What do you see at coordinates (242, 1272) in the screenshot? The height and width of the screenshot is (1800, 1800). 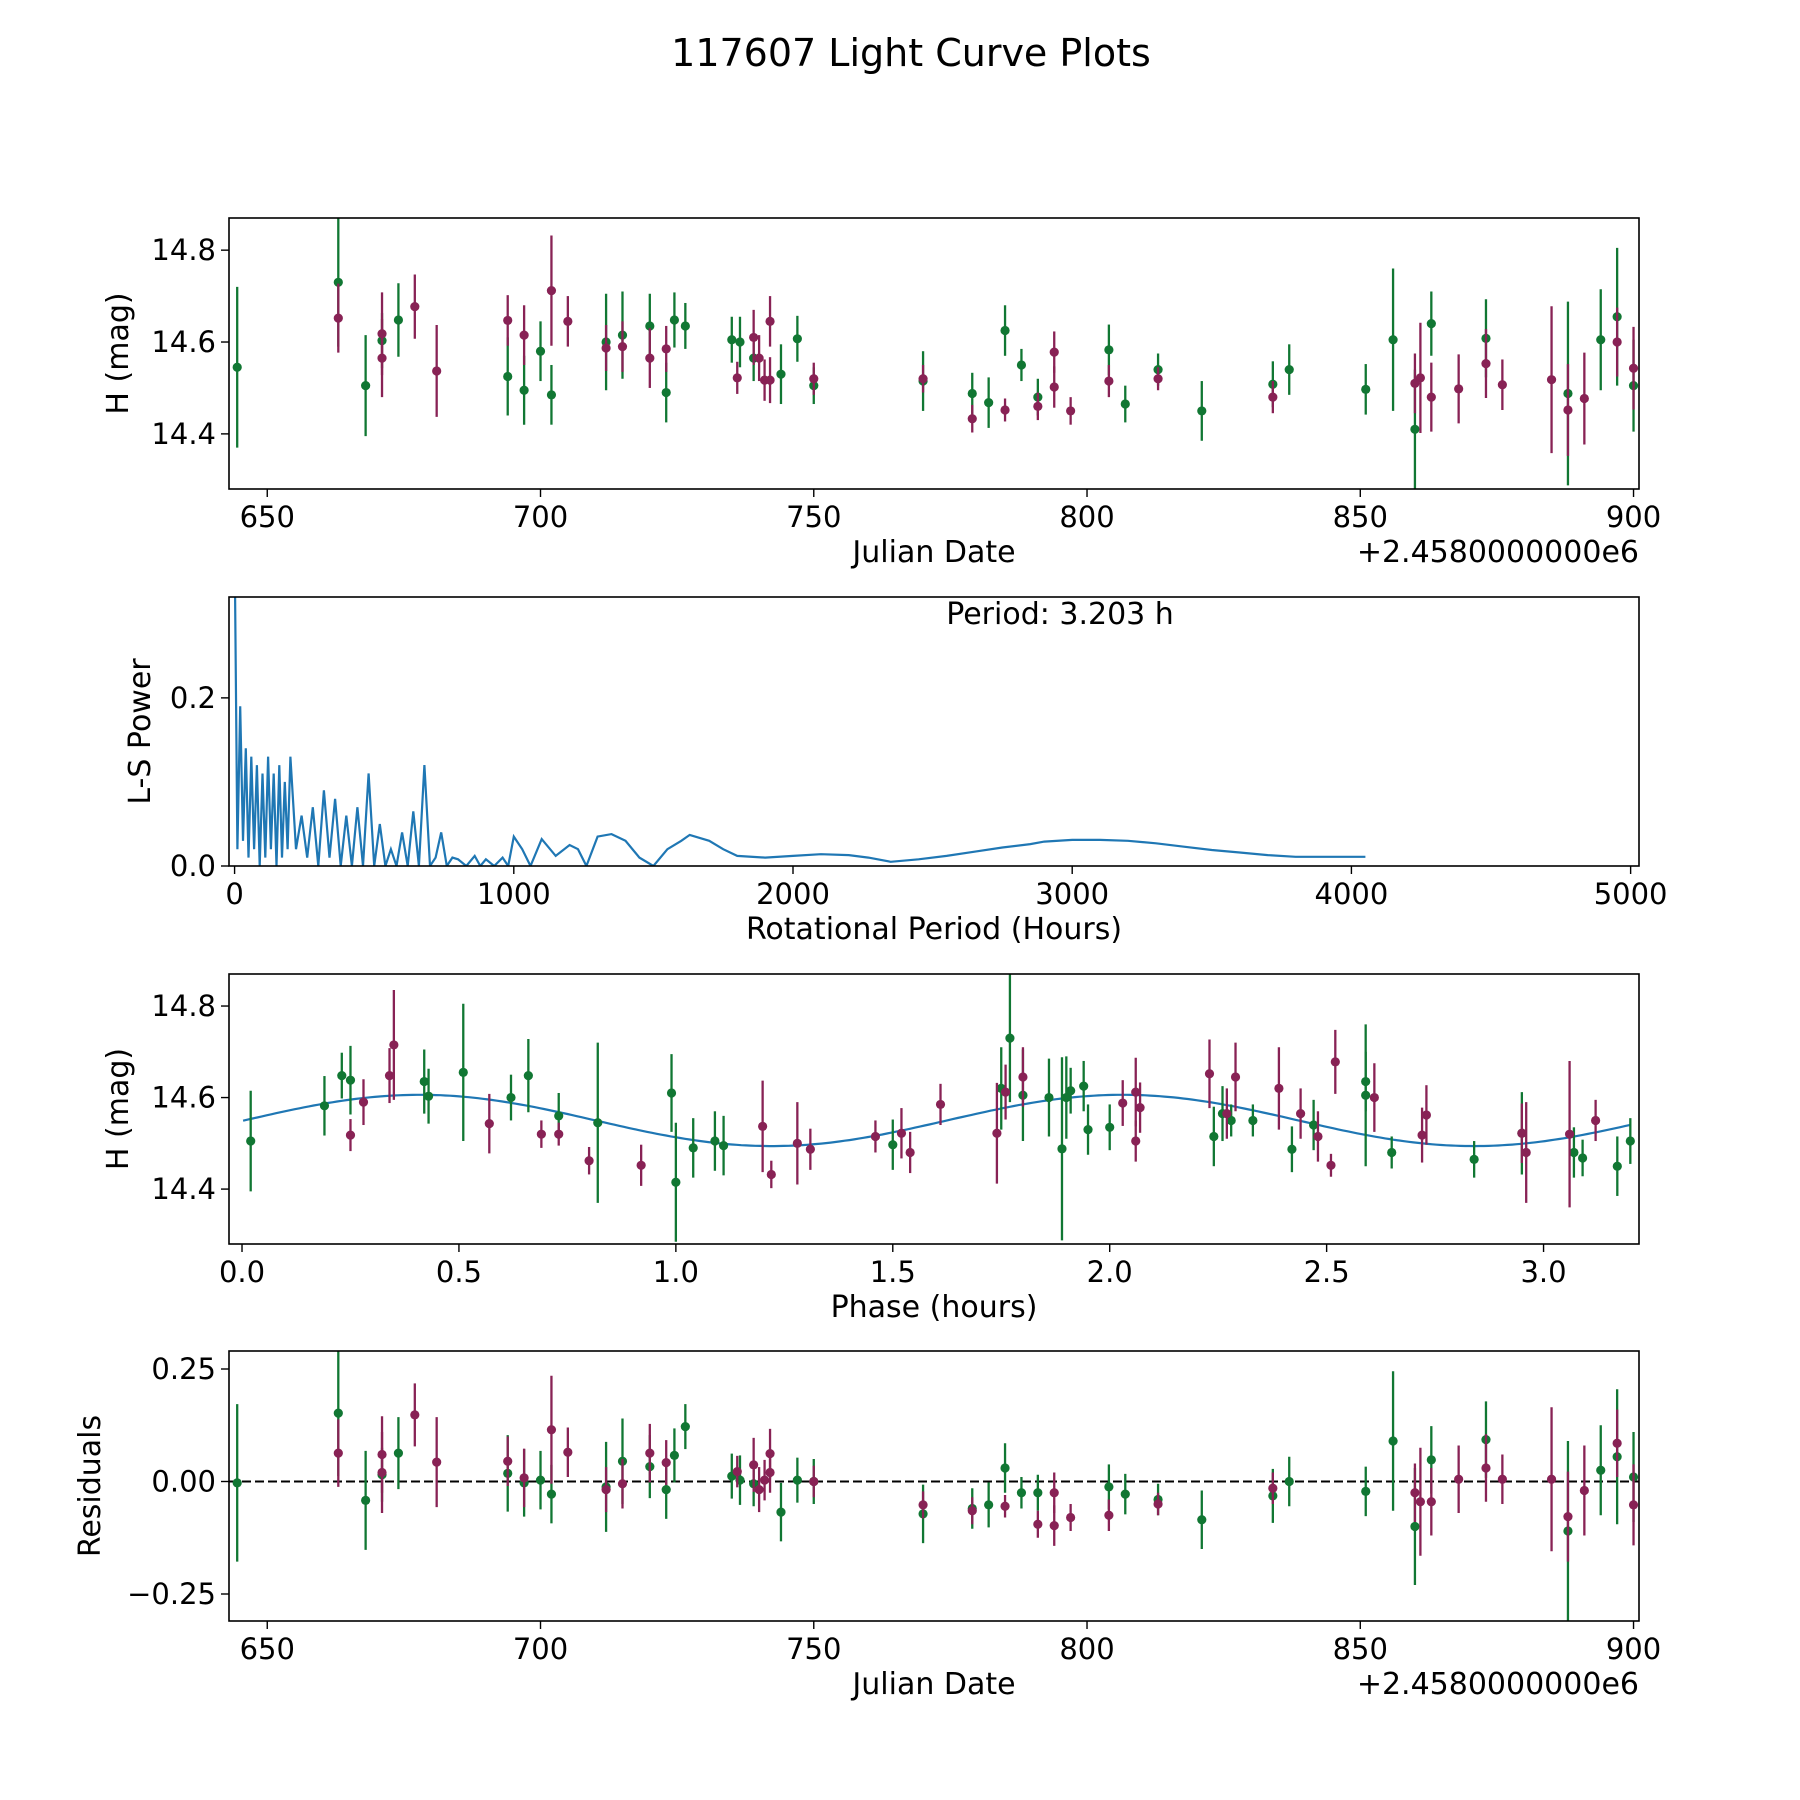 I see `x-tick-label: 0.0` at bounding box center [242, 1272].